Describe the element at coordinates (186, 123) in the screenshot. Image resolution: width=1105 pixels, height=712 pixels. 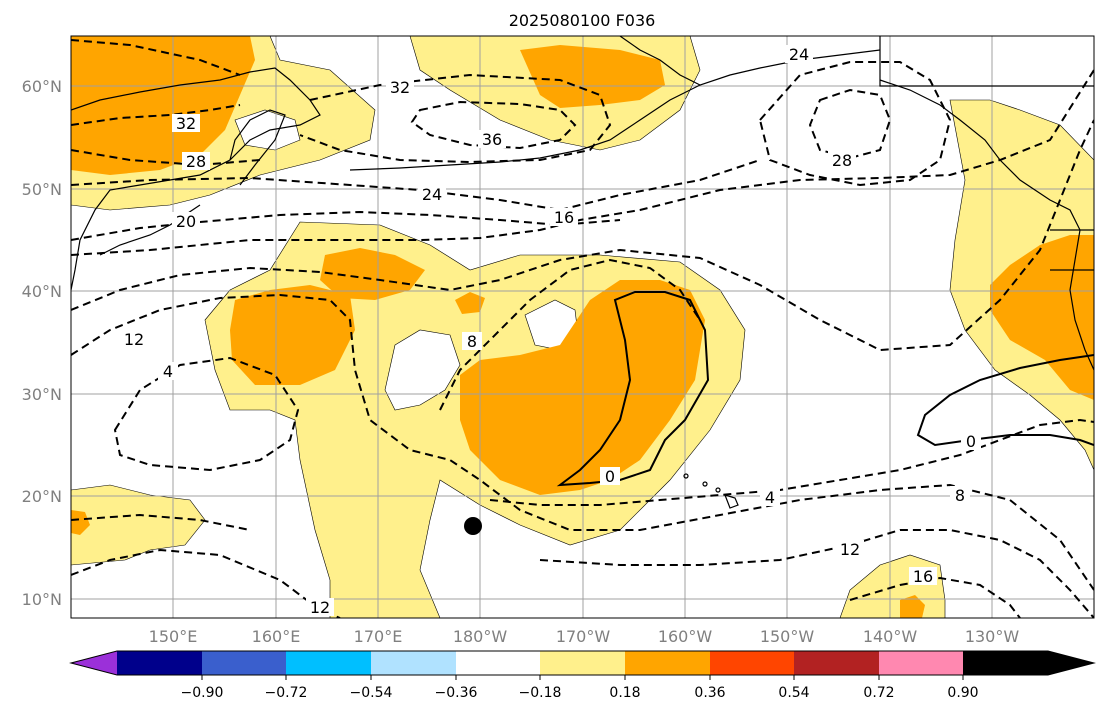
I see `contour-label-32b: 32` at that location.